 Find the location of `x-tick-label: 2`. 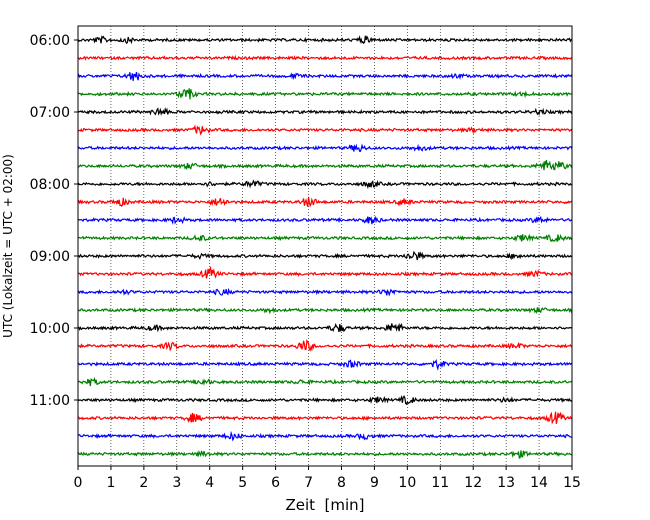

x-tick-label: 2 is located at coordinates (143, 483).